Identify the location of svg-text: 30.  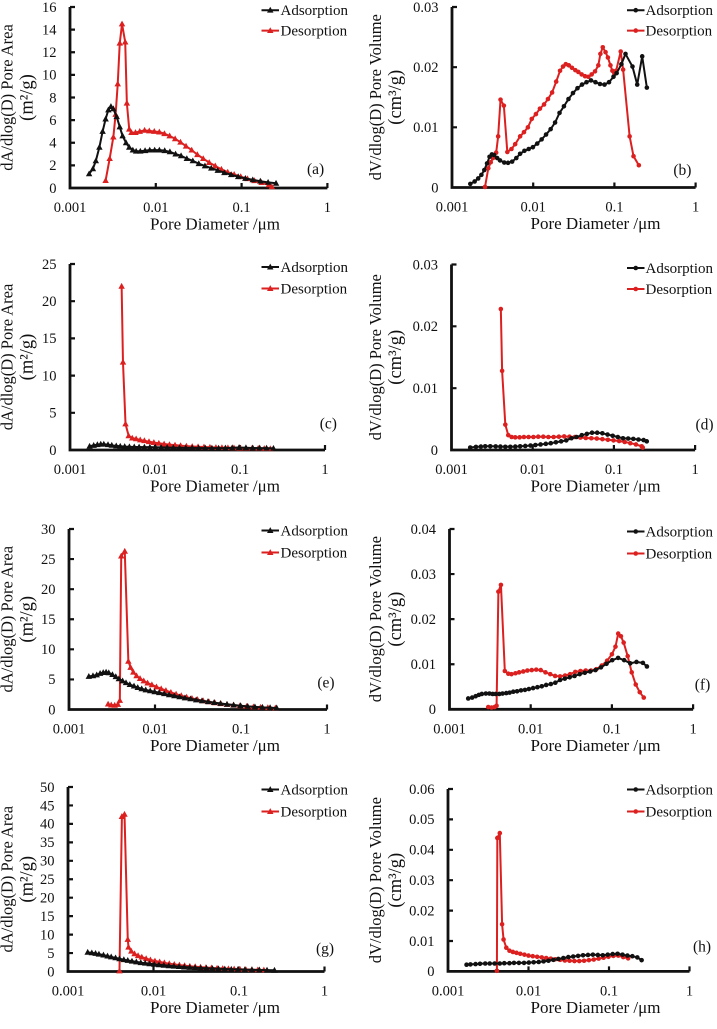
(48, 530).